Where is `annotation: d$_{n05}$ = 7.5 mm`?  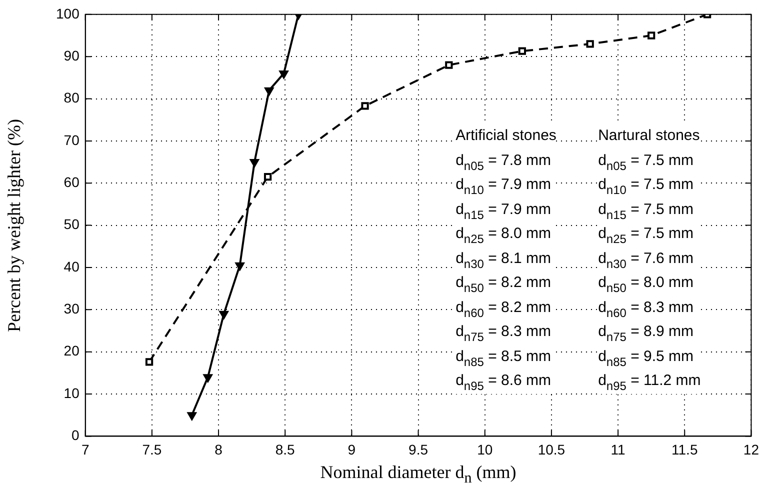 annotation: d$_{n05}$ = 7.5 mm is located at coordinates (646, 162).